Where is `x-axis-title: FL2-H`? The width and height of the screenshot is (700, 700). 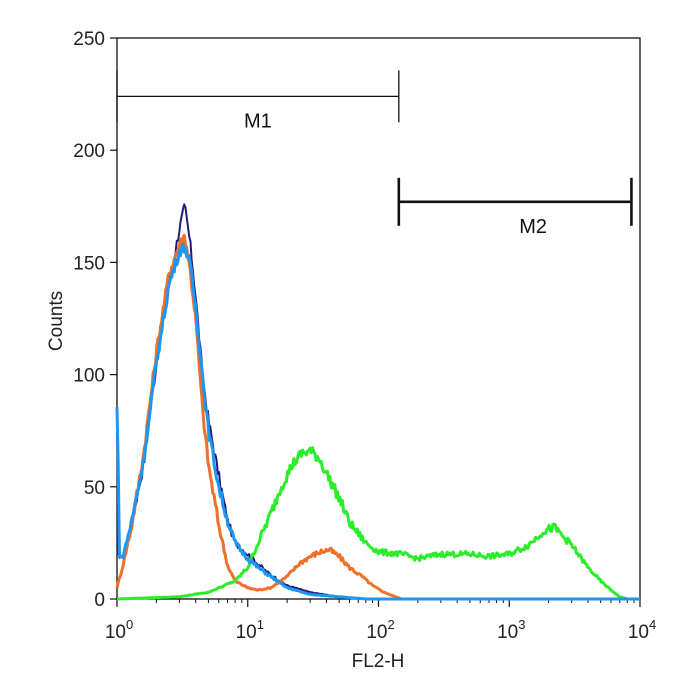 x-axis-title: FL2-H is located at coordinates (378, 661).